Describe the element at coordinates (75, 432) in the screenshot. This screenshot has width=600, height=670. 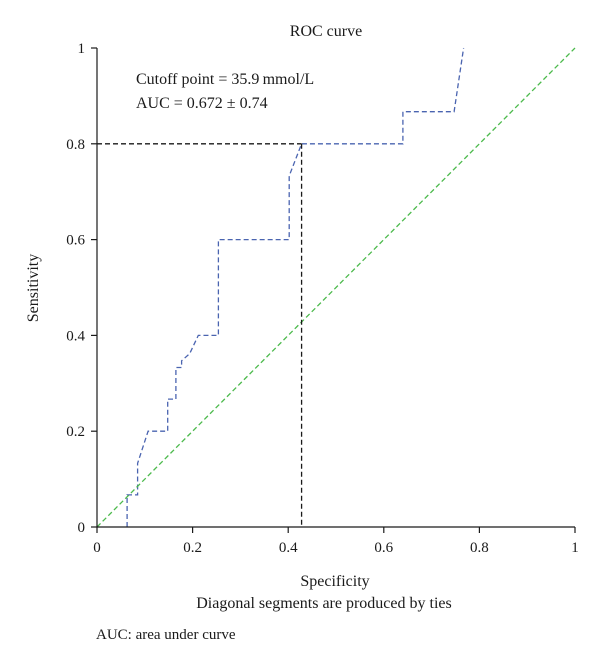
I see `y-tick-label: 0.2` at that location.